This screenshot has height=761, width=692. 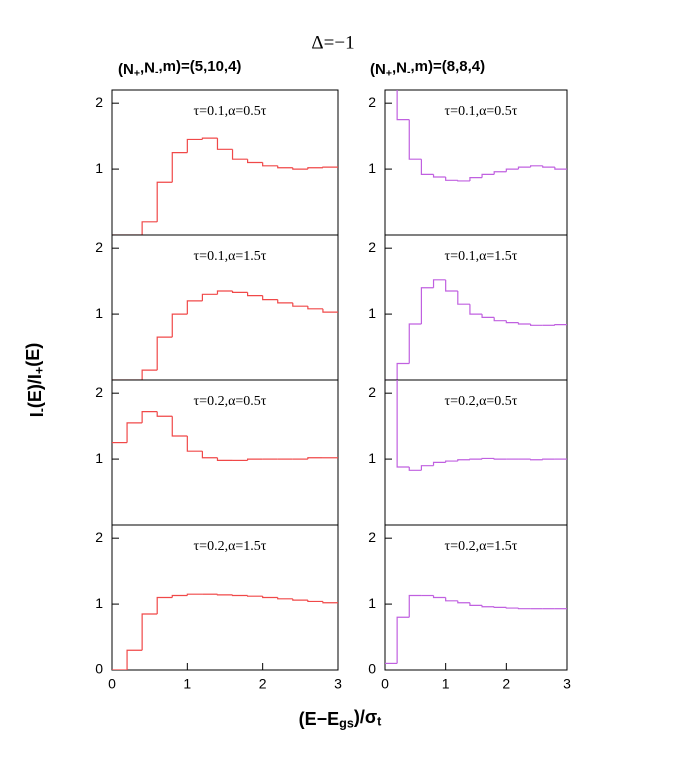 I want to click on x-axis-label: (E−Egs)/σt, so click(x=341, y=719).